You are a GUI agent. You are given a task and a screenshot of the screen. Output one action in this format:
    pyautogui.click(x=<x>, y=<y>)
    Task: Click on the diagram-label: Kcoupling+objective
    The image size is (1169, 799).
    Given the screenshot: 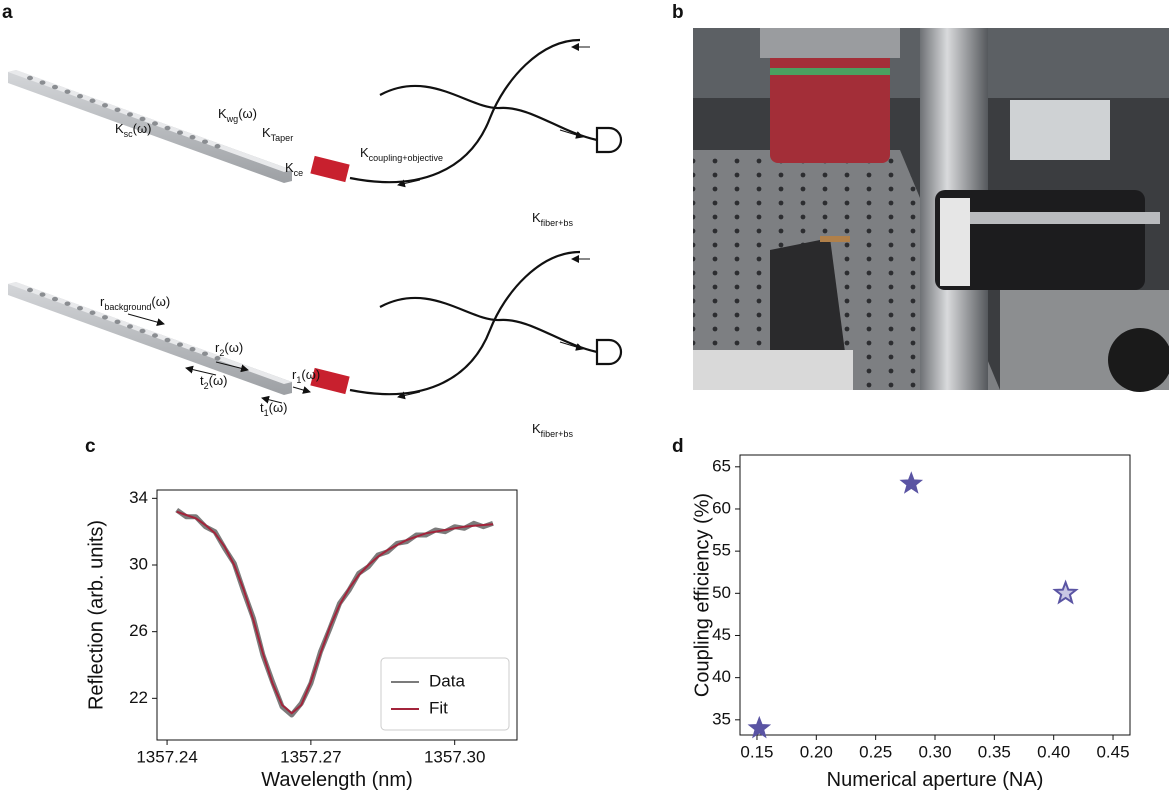 What is the action you would take?
    pyautogui.click(x=401, y=154)
    